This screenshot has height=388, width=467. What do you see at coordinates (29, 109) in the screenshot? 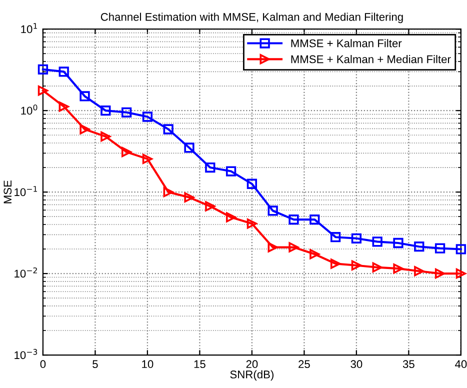
I see `y-tick-label: 10$^{0}$` at bounding box center [29, 109].